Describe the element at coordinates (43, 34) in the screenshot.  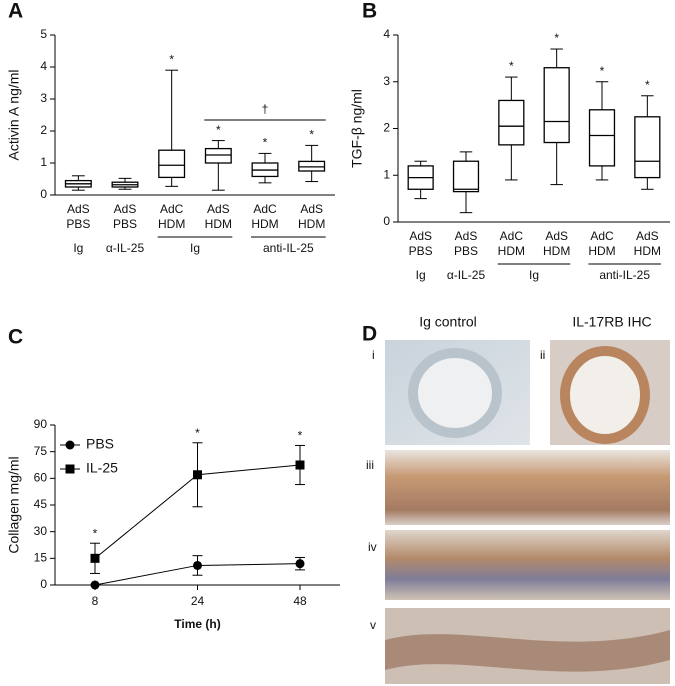
I see `y-tick-label: 5` at that location.